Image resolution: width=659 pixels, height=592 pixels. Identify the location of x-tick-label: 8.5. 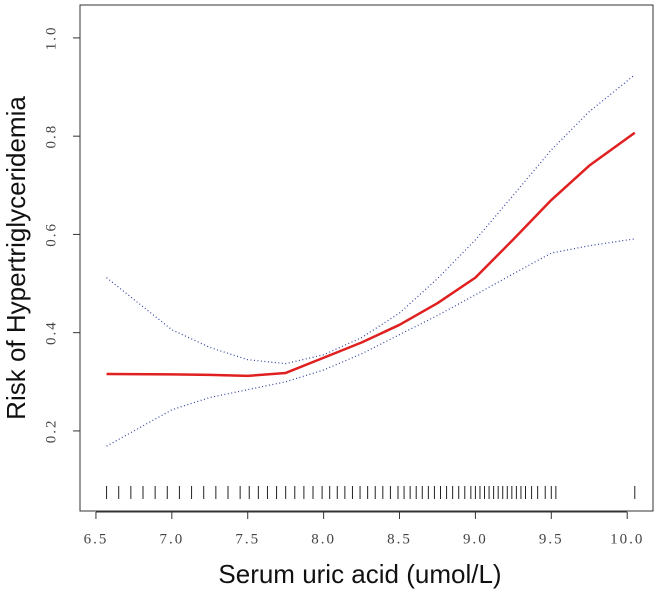
(399, 539).